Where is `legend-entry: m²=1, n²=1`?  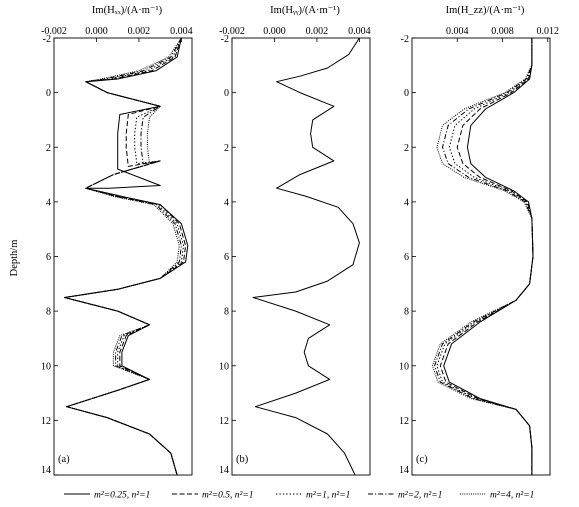 legend-entry: m²=1, n²=1 is located at coordinates (313, 496).